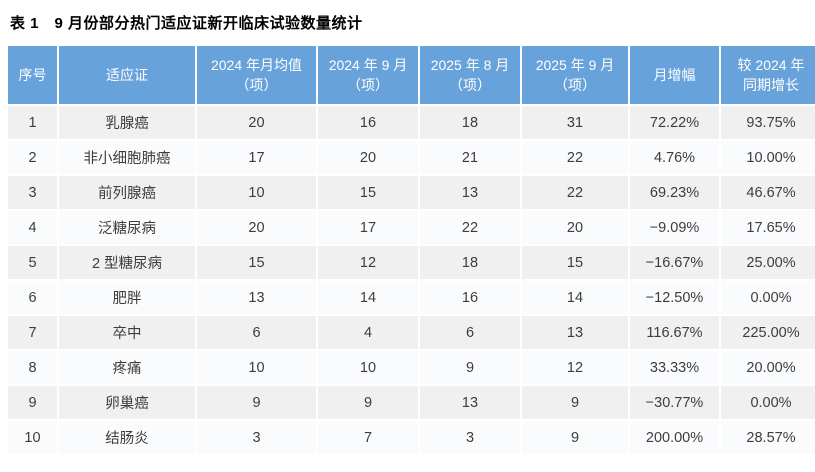 The image size is (815, 472). What do you see at coordinates (127, 332) in the screenshot?
I see `table-cell: 卒中` at bounding box center [127, 332].